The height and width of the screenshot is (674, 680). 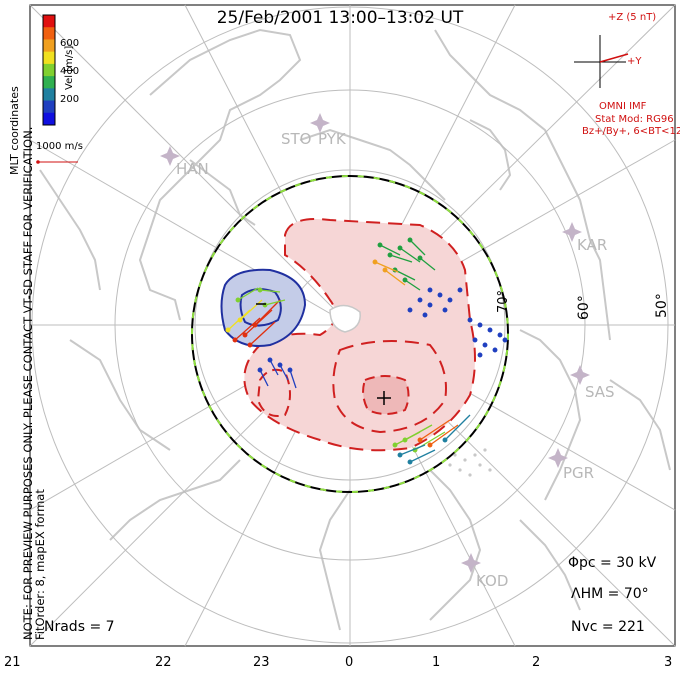 What do you see at coordinates (40, 564) in the screenshot?
I see `fit-order-note: FitOrder: 8, mapEX format` at bounding box center [40, 564].